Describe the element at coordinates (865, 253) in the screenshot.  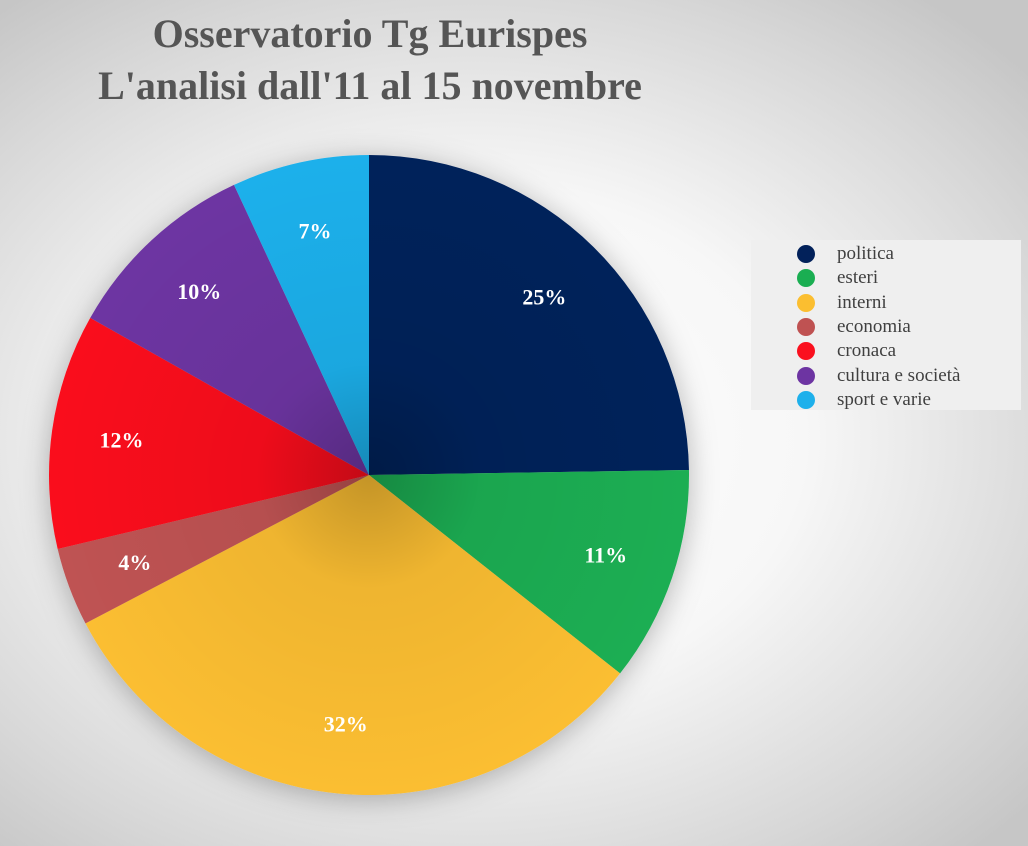
I see `legend-label: politica` at that location.